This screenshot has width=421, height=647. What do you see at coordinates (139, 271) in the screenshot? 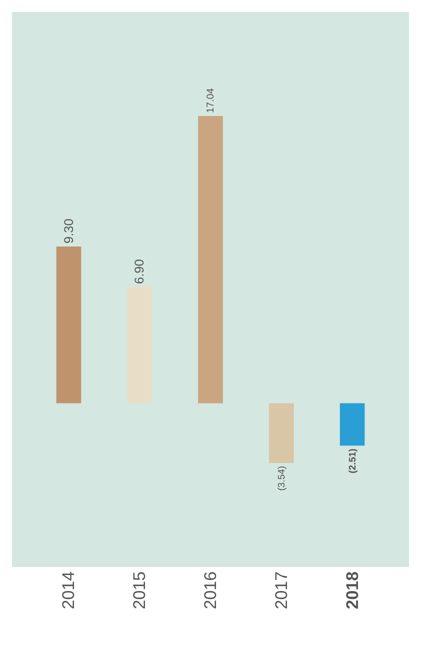
I see `data-label: 6.90` at bounding box center [139, 271].